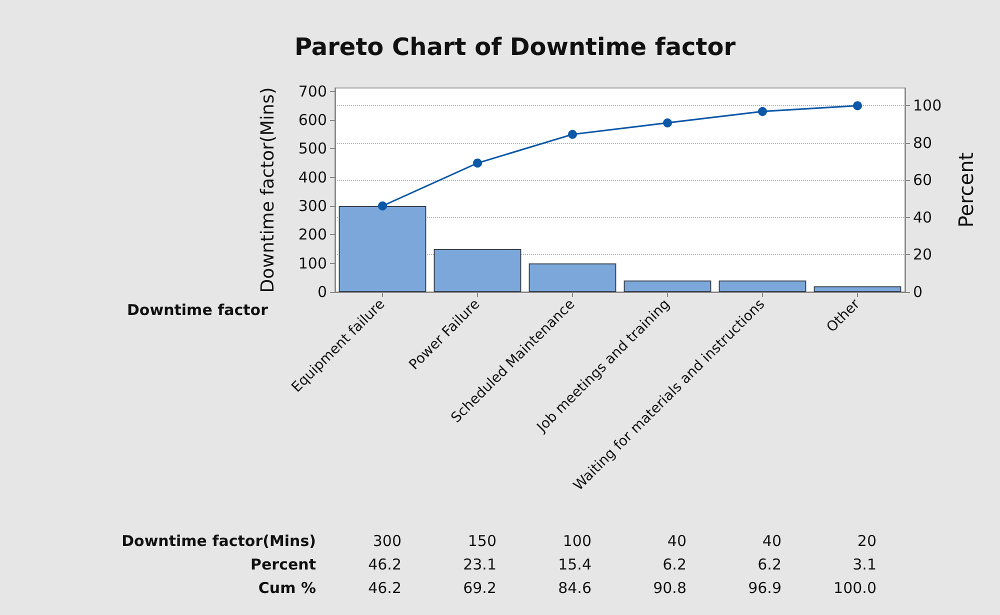 The height and width of the screenshot is (615, 1000). I want to click on data-label: 90.8, so click(669, 588).